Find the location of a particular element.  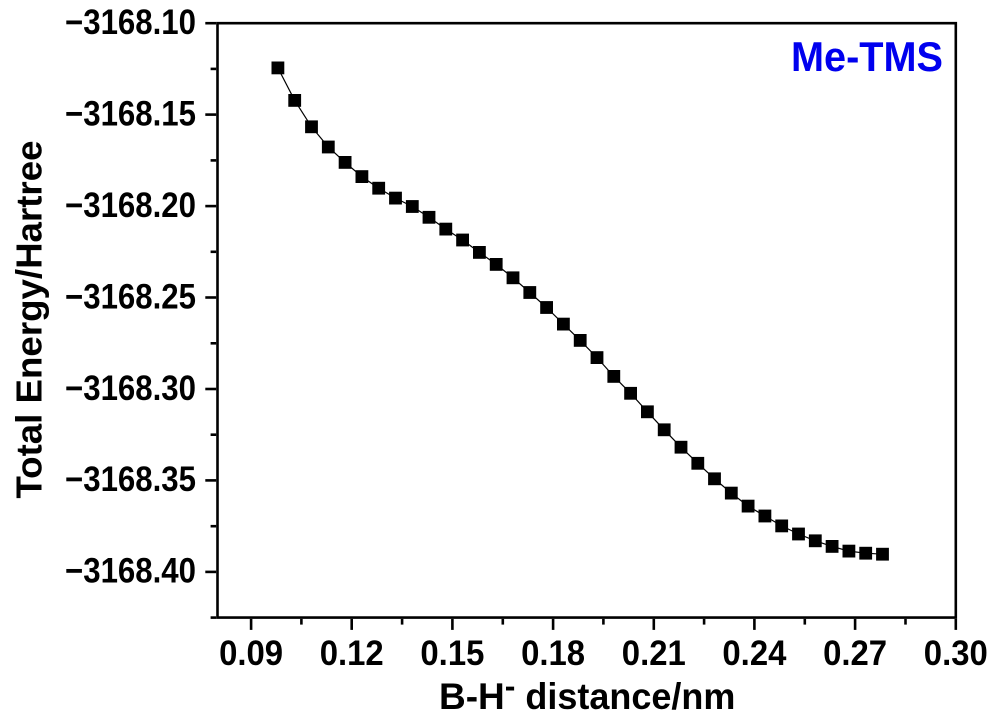

svg-text: 0.15 is located at coordinates (452, 653).